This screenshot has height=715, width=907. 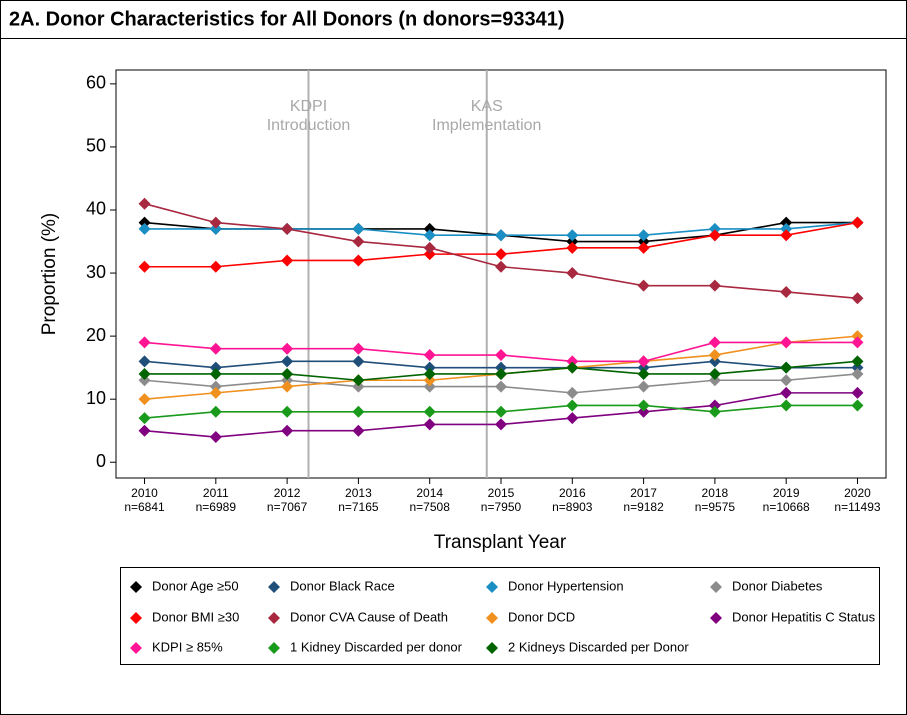 What do you see at coordinates (187, 646) in the screenshot?
I see `legend-label: KDPI ≥ 85%` at bounding box center [187, 646].